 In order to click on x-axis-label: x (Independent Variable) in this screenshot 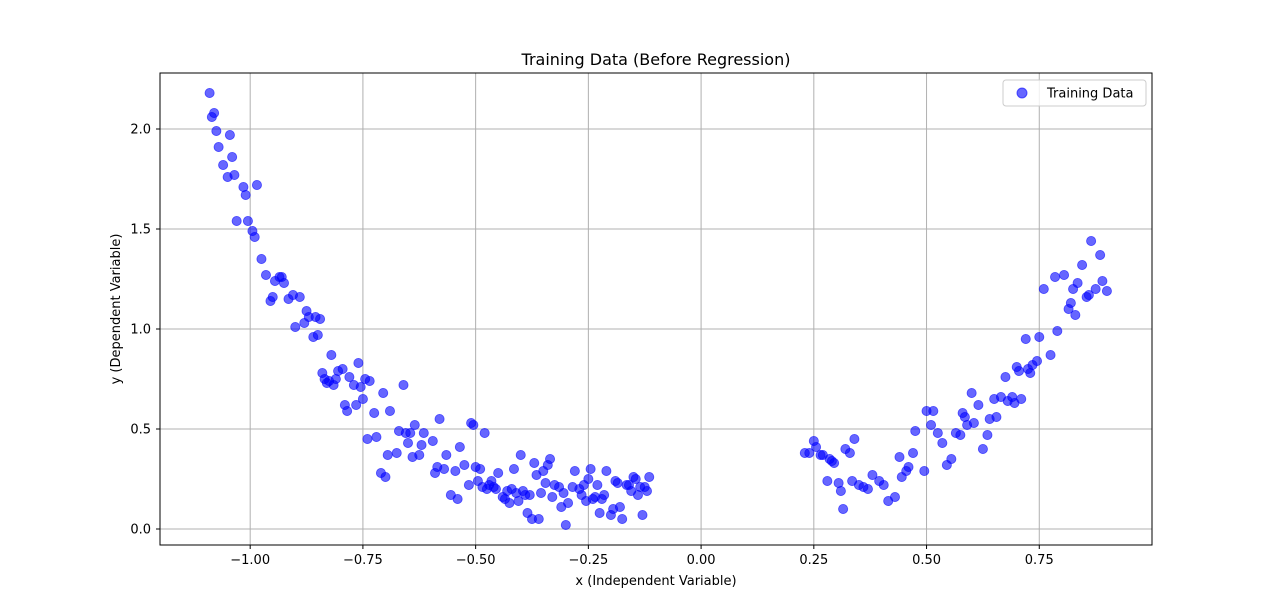, I will do `click(655, 581)`.